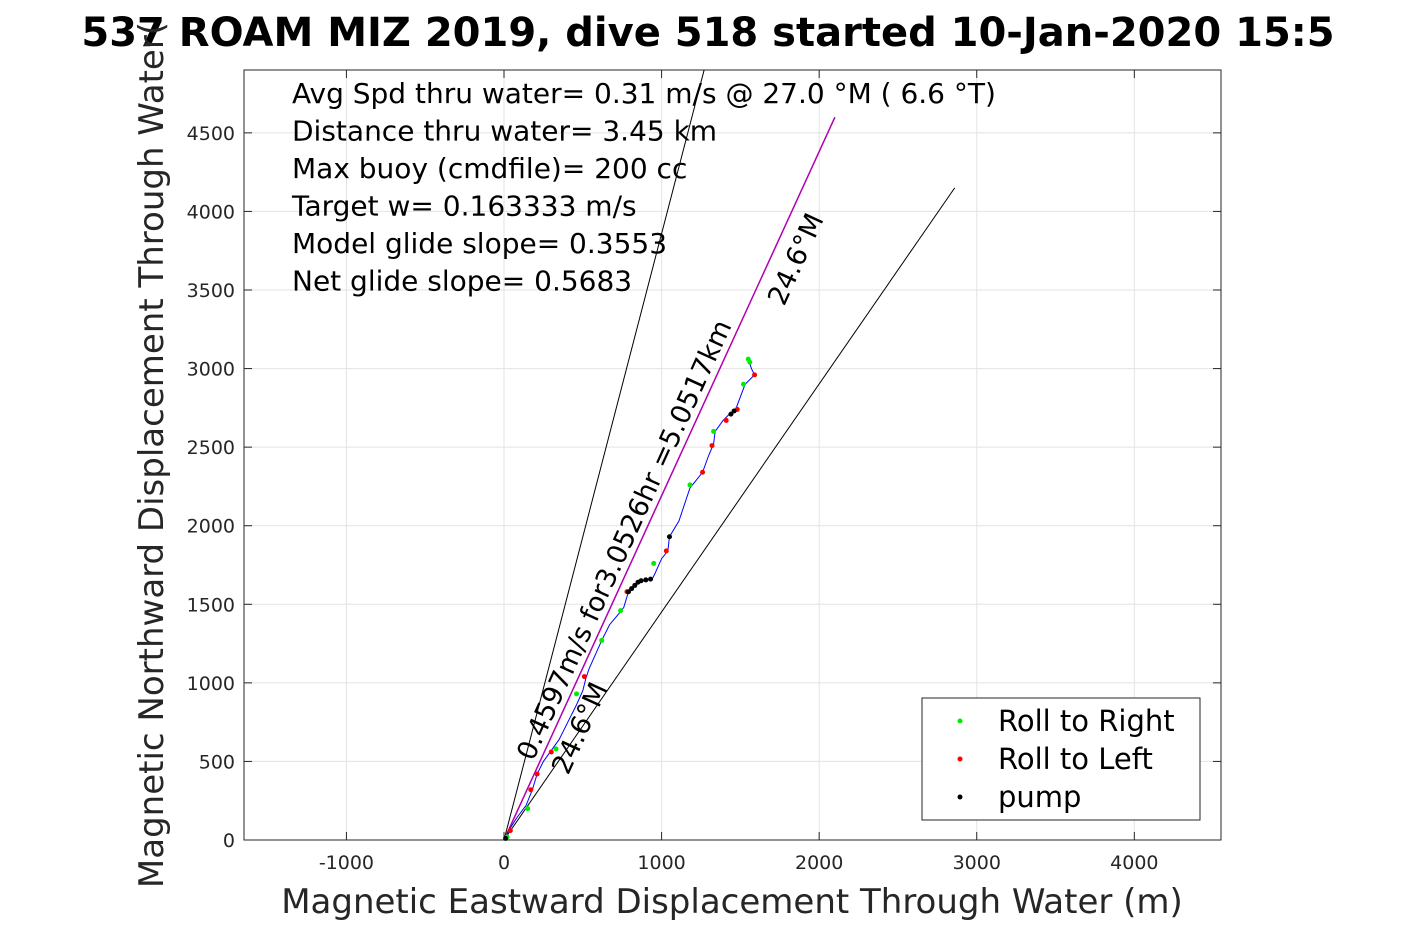 This screenshot has height=945, width=1417. I want to click on x-tick-label: 4000, so click(1134, 863).